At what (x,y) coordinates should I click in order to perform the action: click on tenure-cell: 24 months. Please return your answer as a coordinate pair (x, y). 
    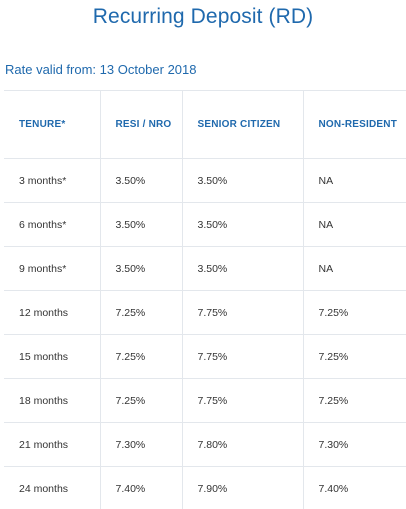
    Looking at the image, I should click on (52, 487).